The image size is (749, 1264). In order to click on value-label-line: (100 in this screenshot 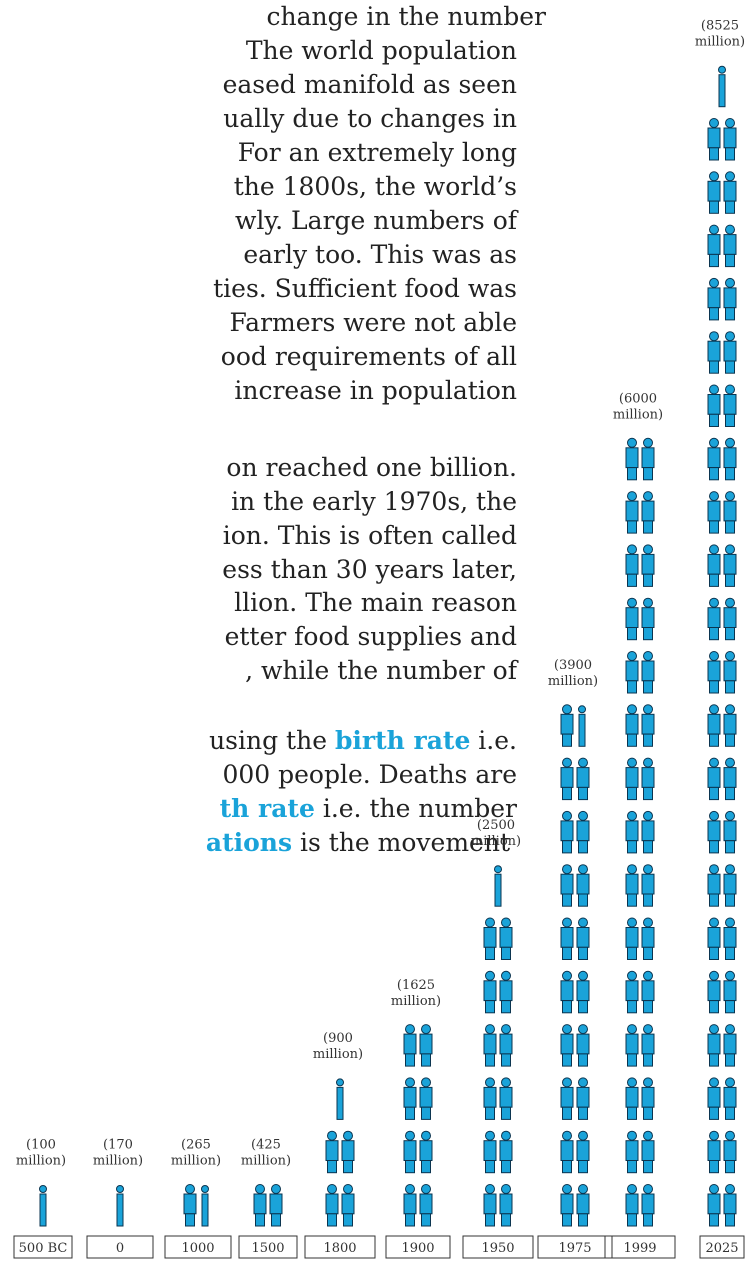, I will do `click(41, 1145)`.